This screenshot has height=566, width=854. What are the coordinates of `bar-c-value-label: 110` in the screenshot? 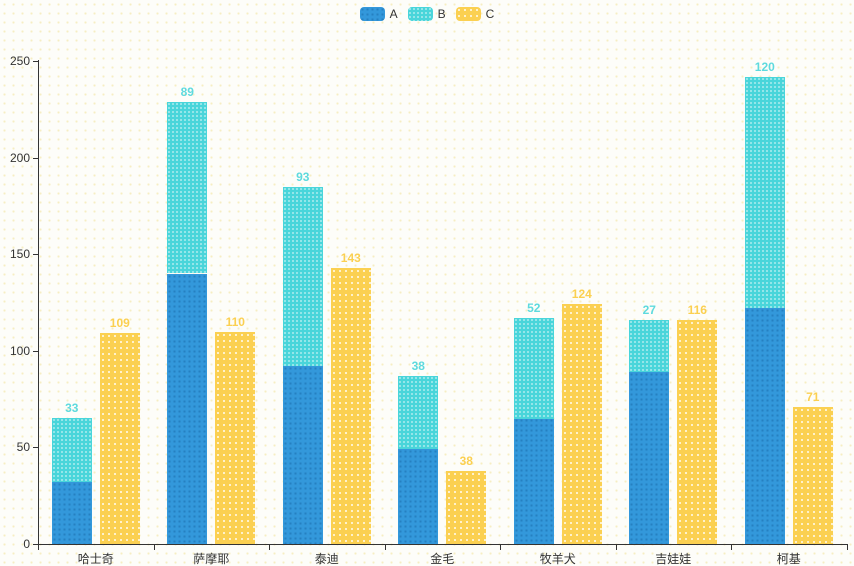 It's located at (235, 321).